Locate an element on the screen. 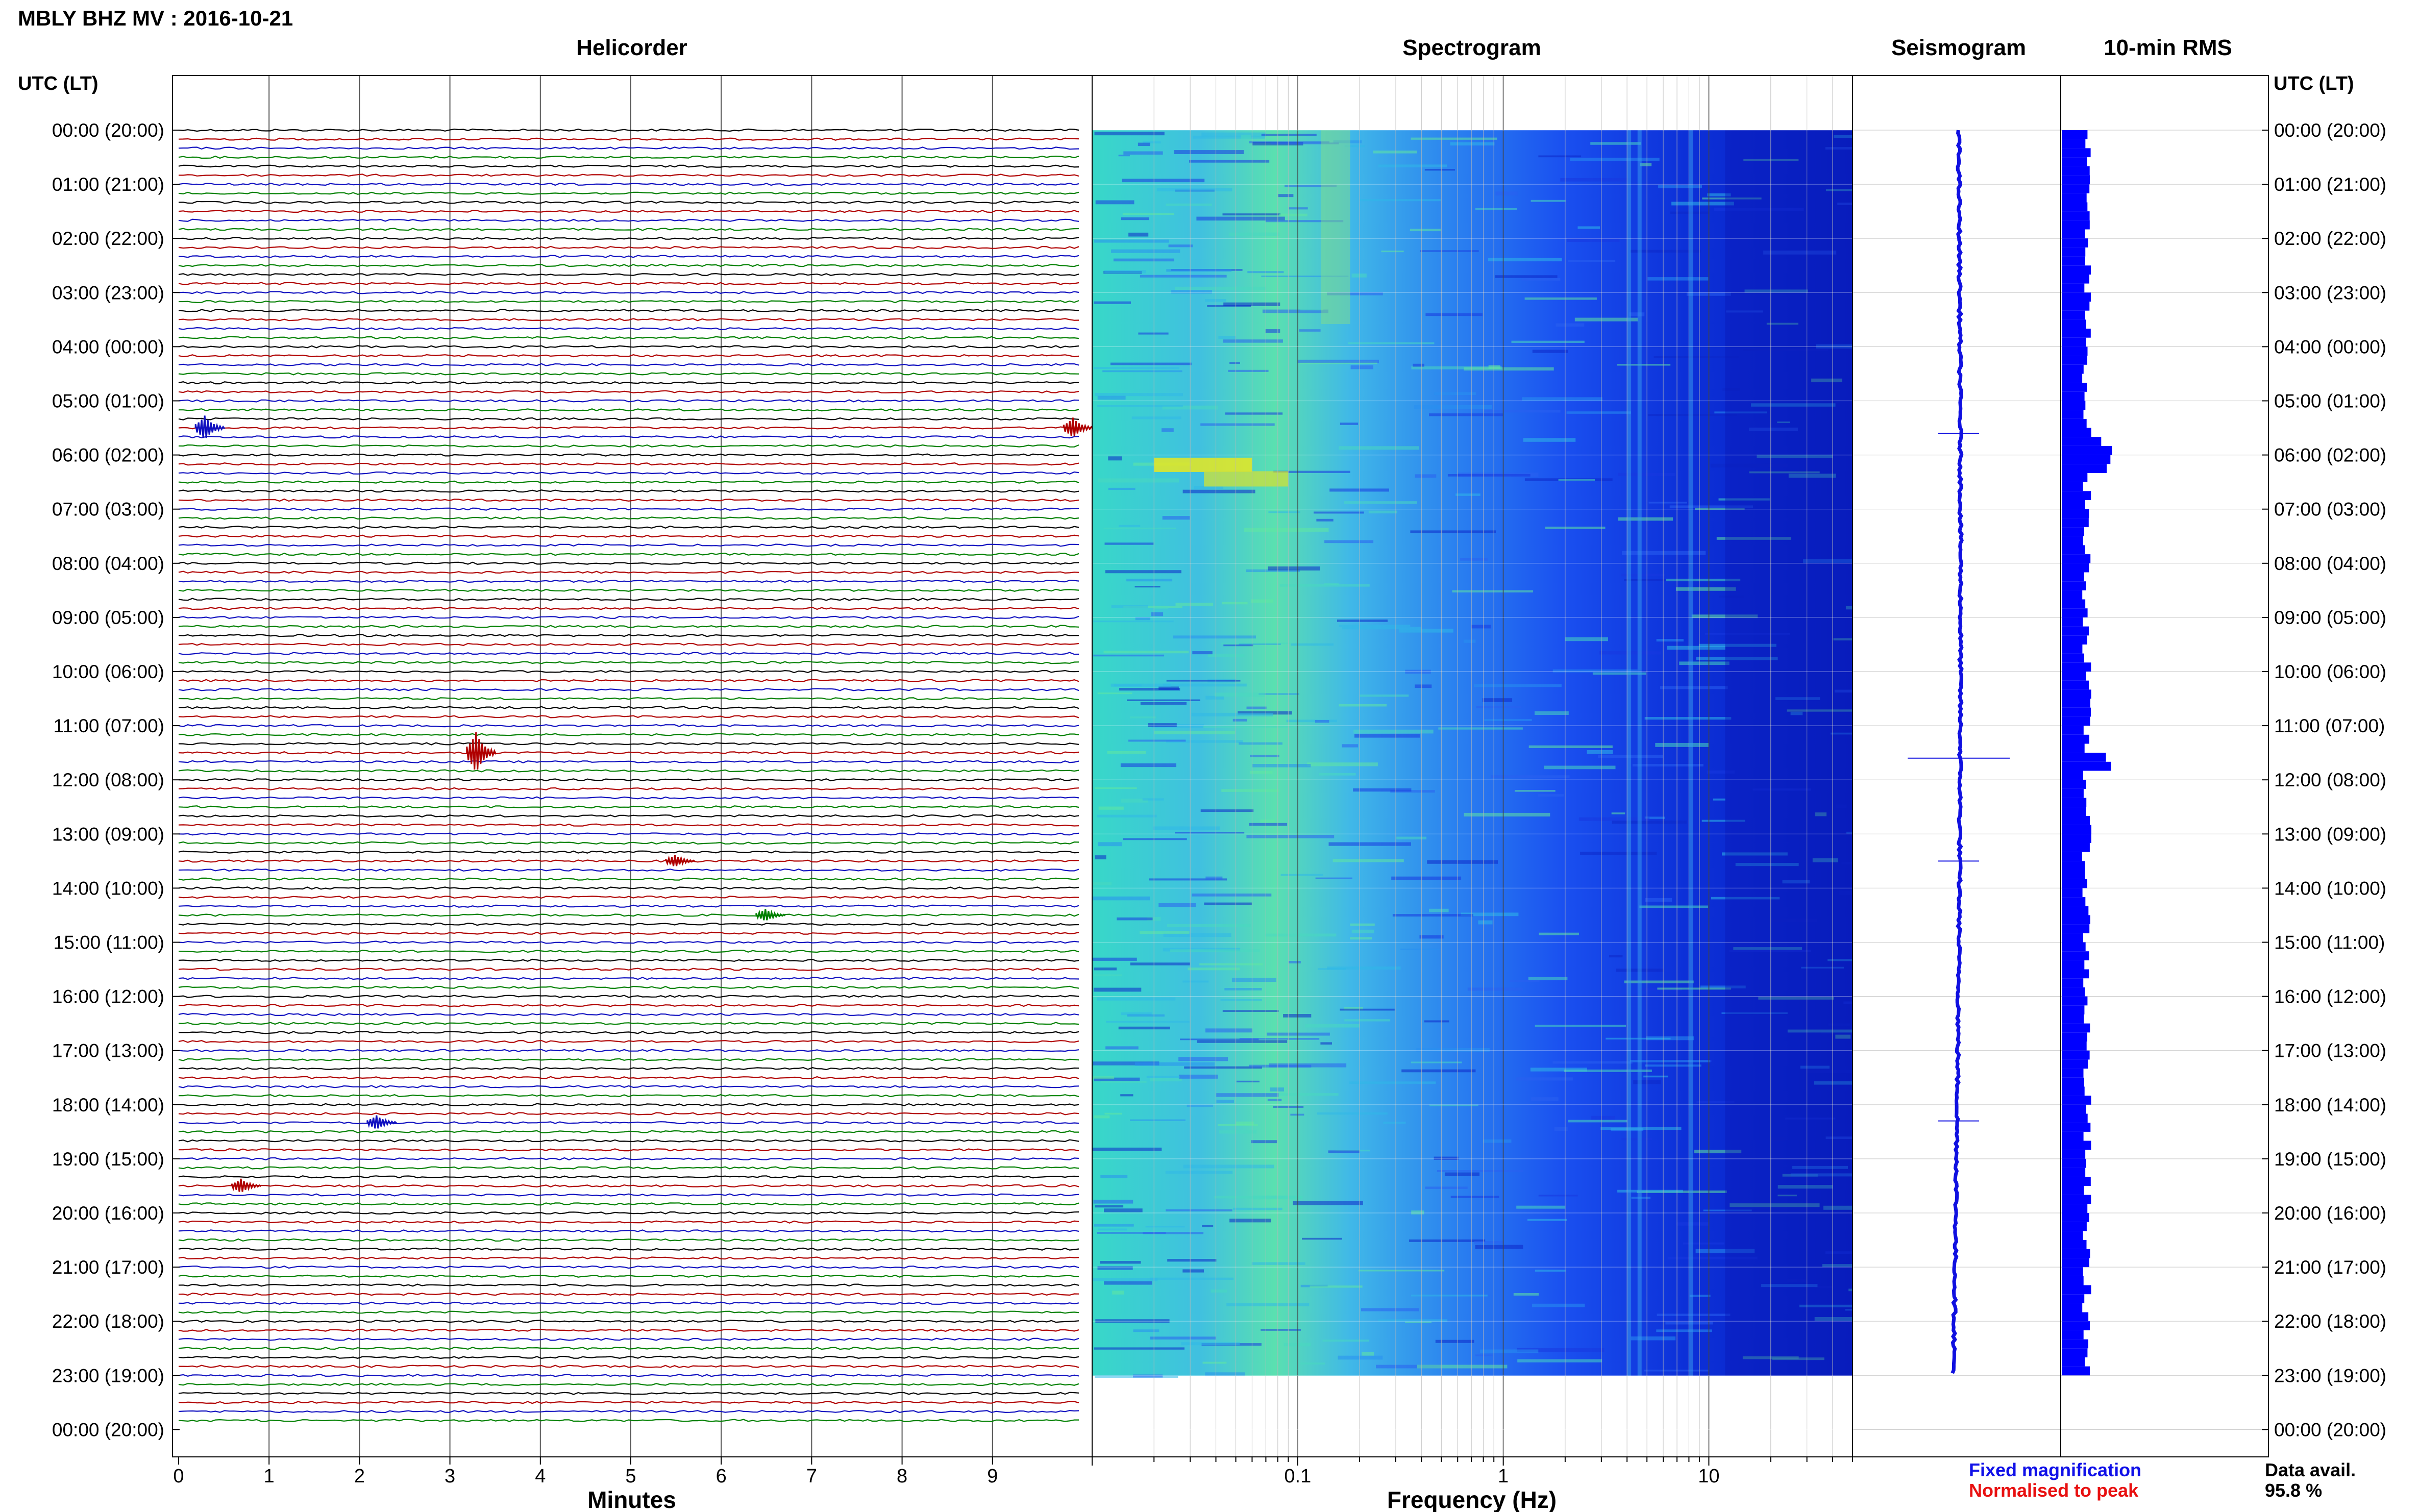 This screenshot has width=2419, height=1512. seismogram-trace is located at coordinates (1959, 752).